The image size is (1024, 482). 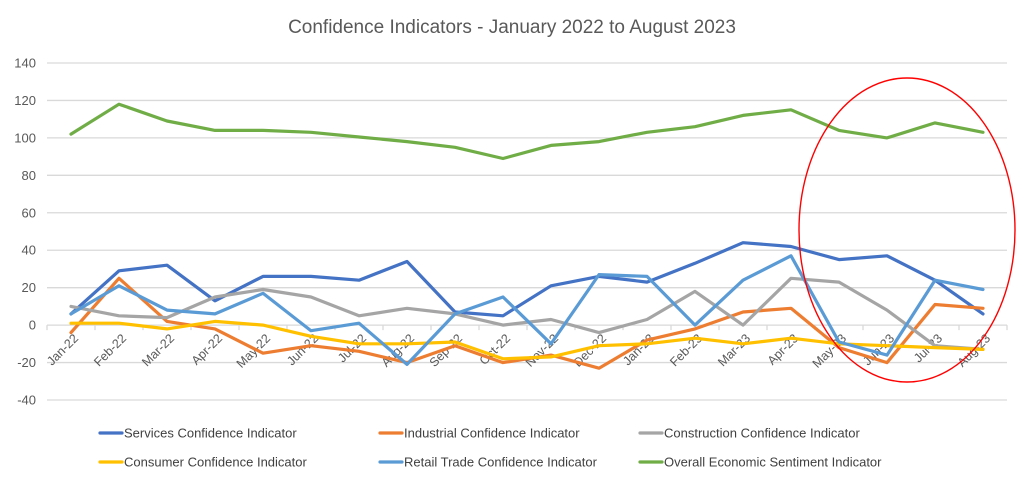 I want to click on legend-label: Retail Trade Confidence Indicator, so click(x=501, y=462).